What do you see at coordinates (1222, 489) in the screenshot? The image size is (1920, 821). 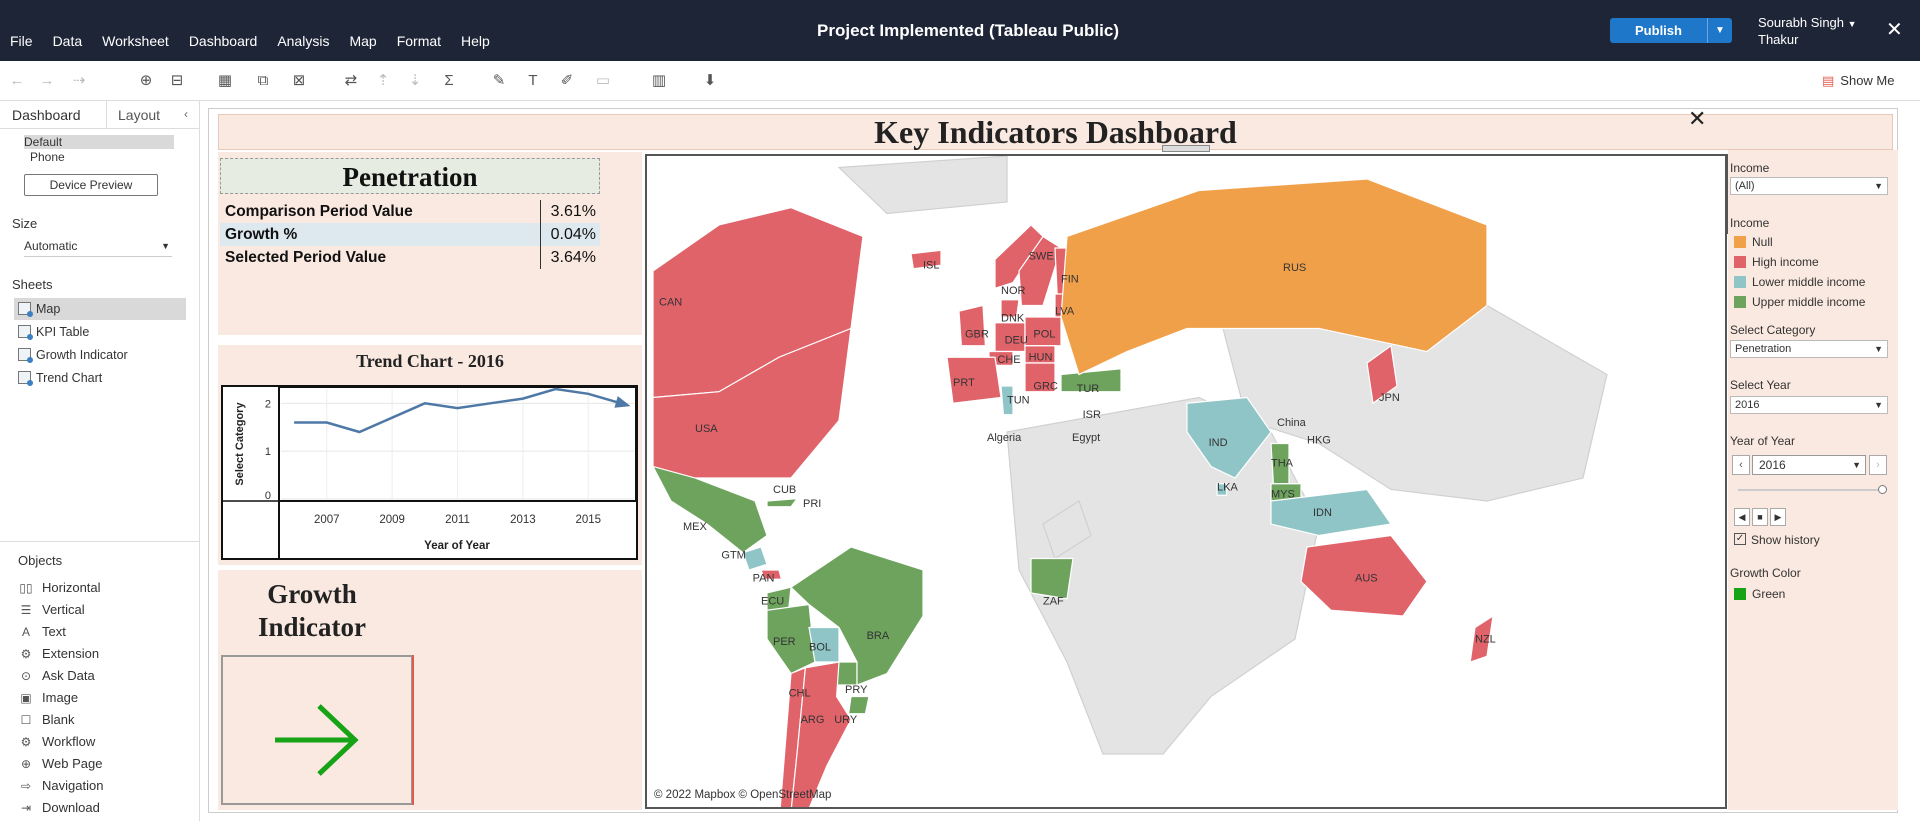 I see `country-lka` at bounding box center [1222, 489].